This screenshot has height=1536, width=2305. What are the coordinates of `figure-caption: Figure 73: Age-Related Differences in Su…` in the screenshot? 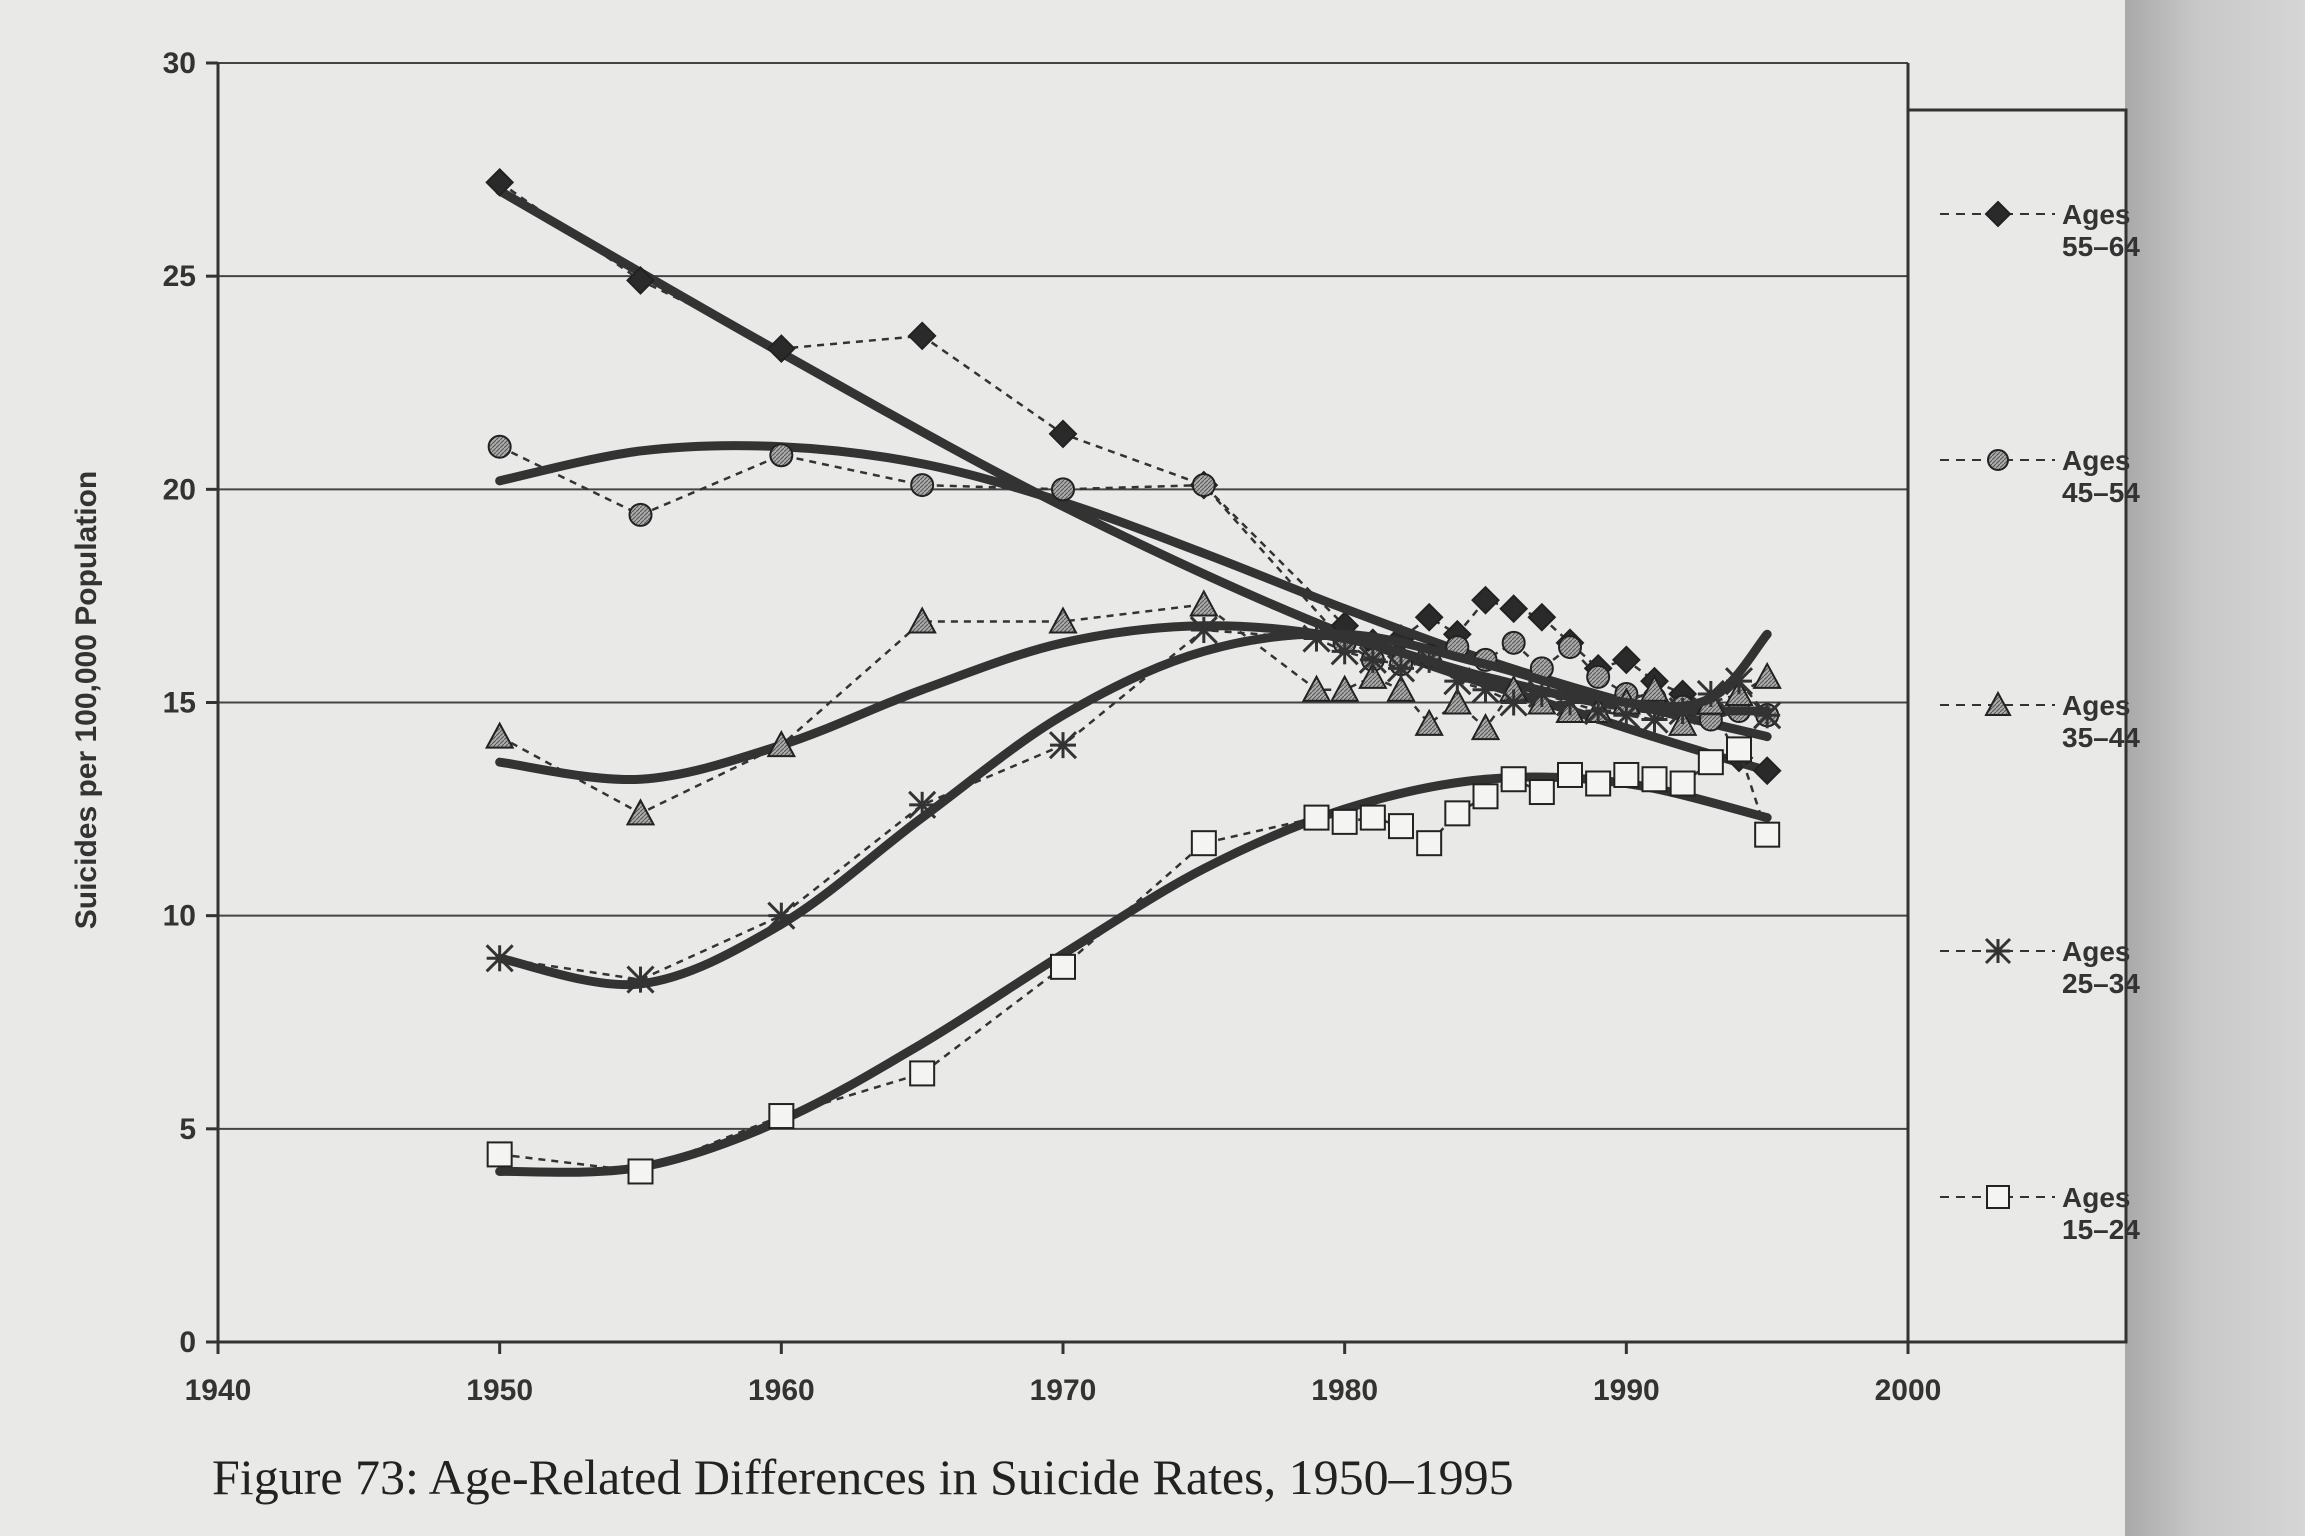 It's located at (863, 1477).